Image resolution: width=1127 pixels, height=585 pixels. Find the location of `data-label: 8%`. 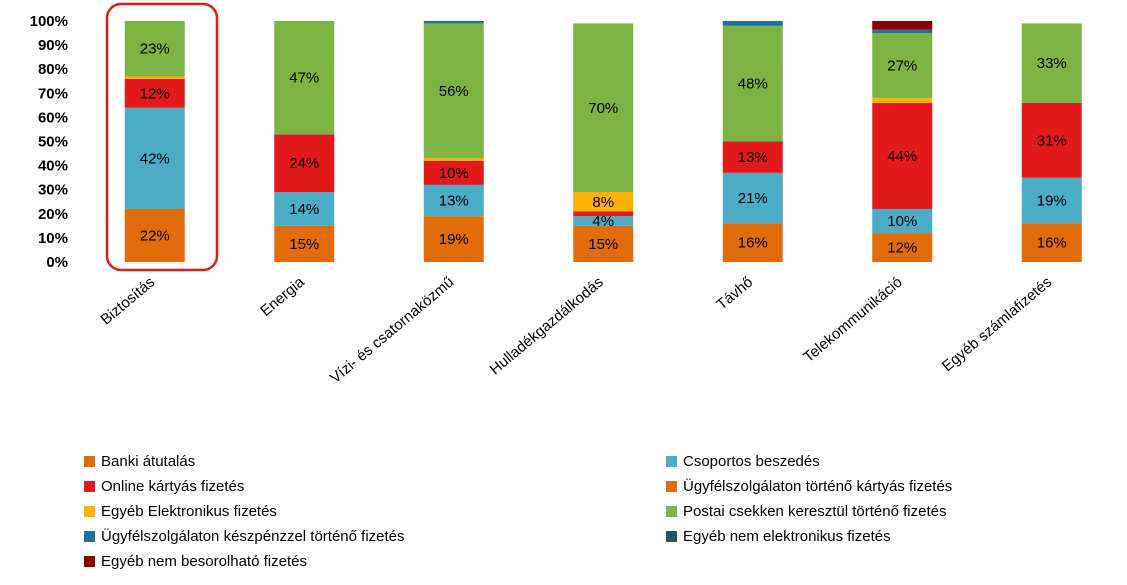

data-label: 8% is located at coordinates (603, 202).